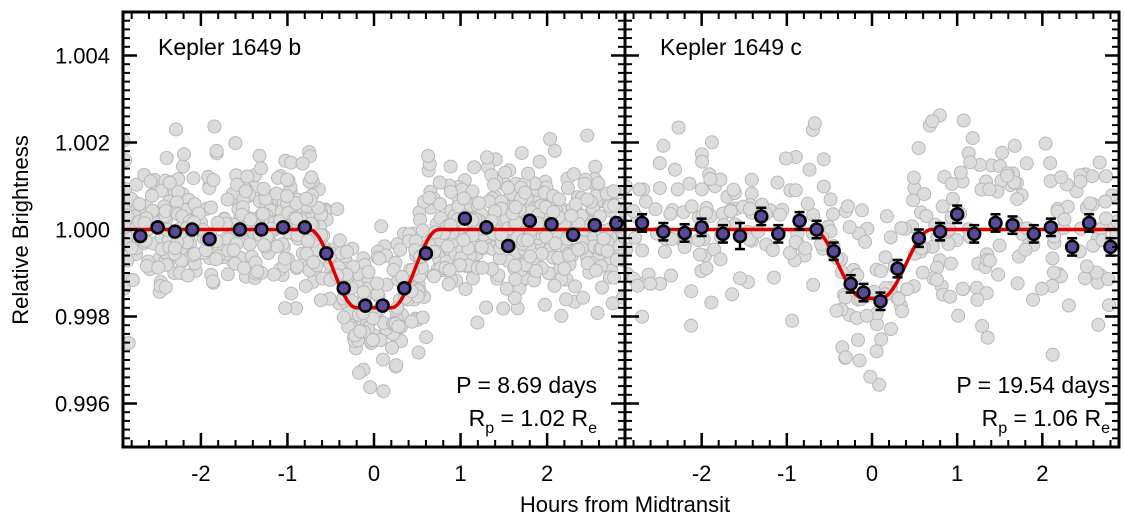 The image size is (1125, 525). Describe the element at coordinates (619, 473) in the screenshot. I see `x-tick-labels: -2 -1 0 1 2 -2 -1 0 1 2` at that location.